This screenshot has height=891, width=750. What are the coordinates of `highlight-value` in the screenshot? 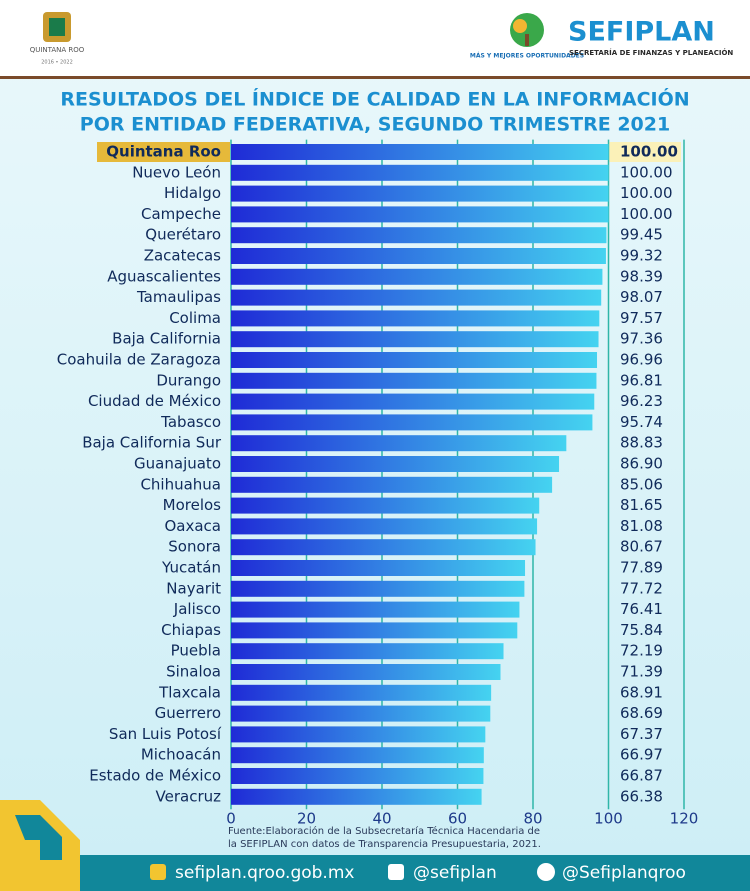 It's located at (645, 152).